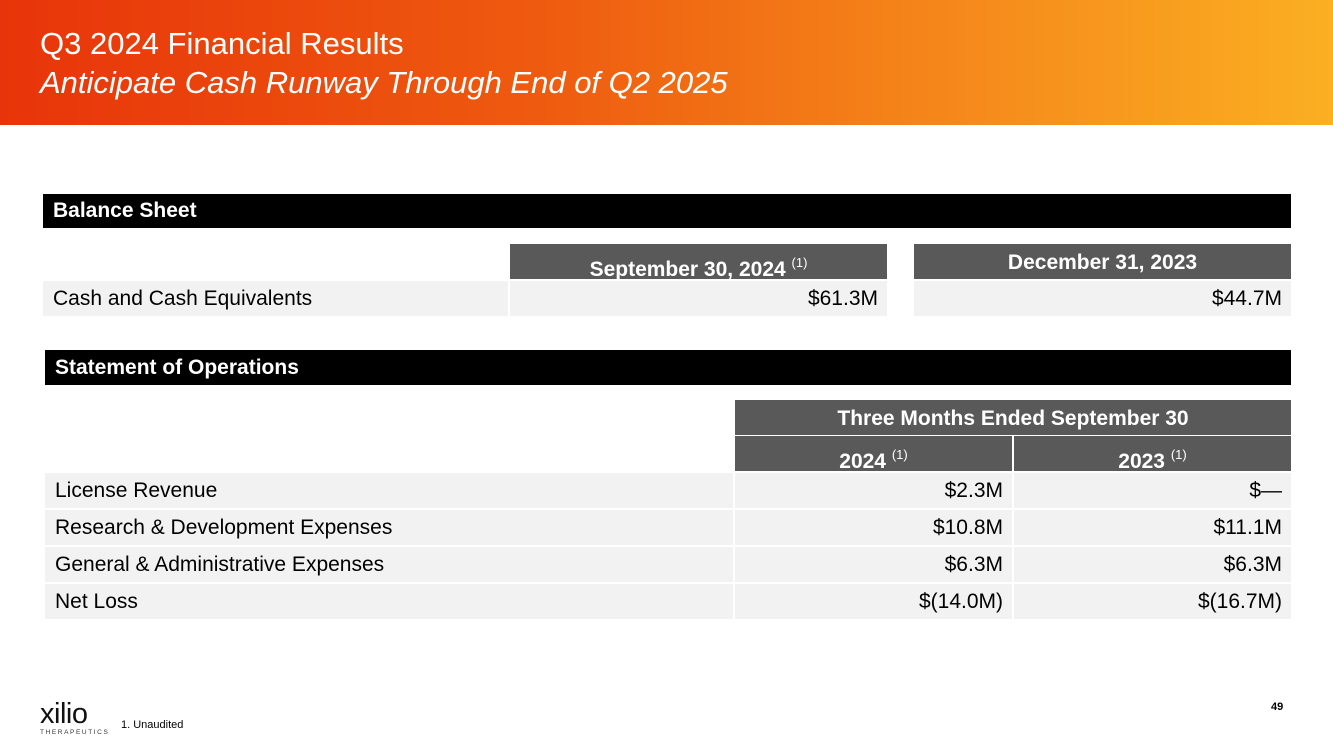  I want to click on operations-col-header-2-note: (1), so click(1178, 454).